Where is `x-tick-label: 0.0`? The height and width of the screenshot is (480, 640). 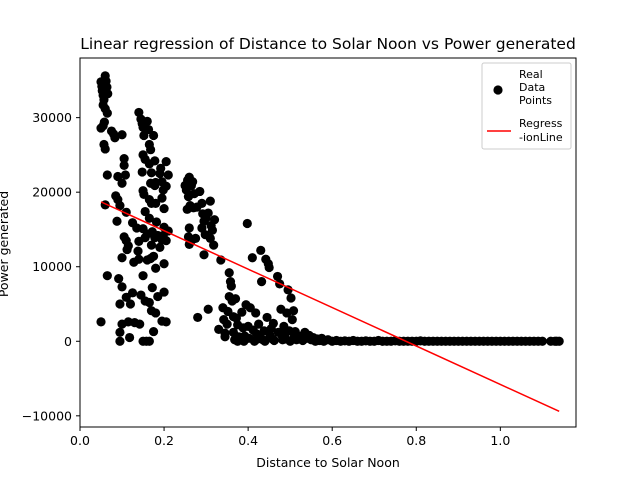 x-tick-label: 0.0 is located at coordinates (80, 440).